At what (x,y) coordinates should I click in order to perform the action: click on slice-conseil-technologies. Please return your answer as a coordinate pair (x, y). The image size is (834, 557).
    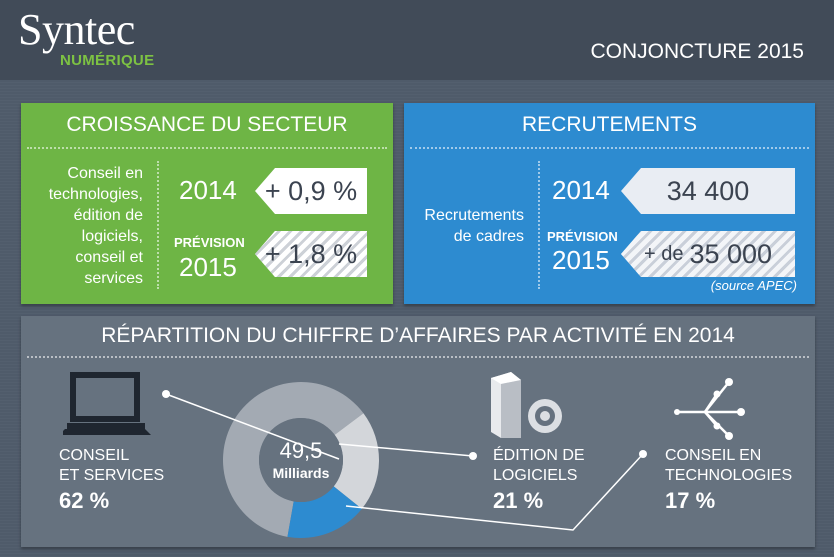
    Looking at the image, I should click on (324, 512).